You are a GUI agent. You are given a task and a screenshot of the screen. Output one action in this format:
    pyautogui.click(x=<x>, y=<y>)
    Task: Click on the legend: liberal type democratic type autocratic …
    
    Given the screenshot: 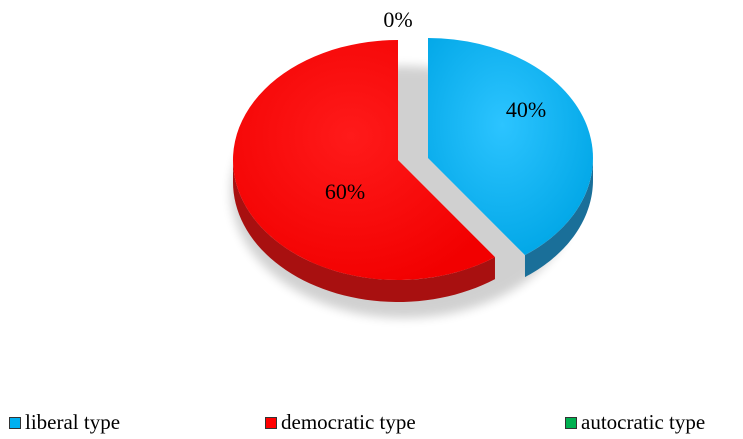 What is the action you would take?
    pyautogui.click(x=371, y=423)
    